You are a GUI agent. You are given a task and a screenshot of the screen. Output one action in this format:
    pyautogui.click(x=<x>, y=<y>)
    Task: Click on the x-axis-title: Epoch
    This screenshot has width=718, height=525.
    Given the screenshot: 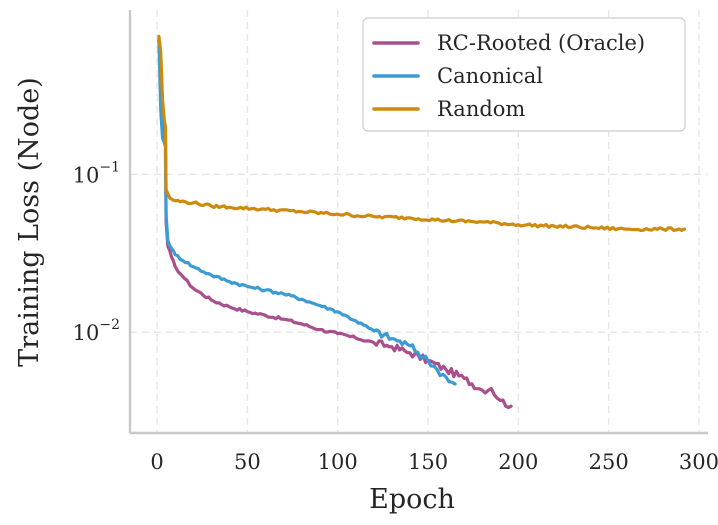 What is the action you would take?
    pyautogui.click(x=412, y=499)
    